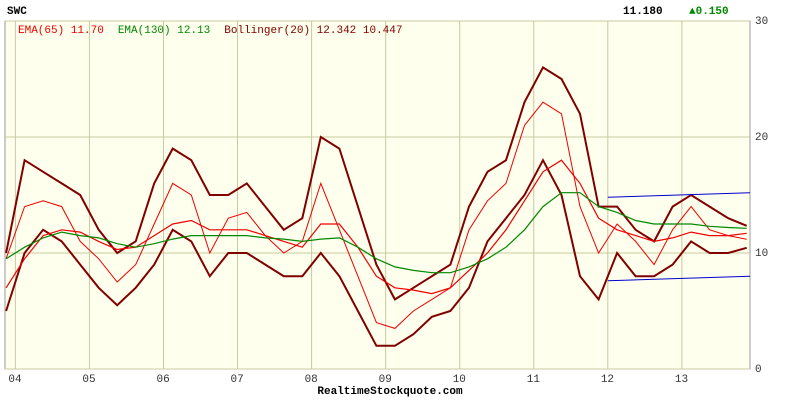 This screenshot has width=800, height=400. Describe the element at coordinates (311, 380) in the screenshot. I see `x-tick-label: 08` at that location.